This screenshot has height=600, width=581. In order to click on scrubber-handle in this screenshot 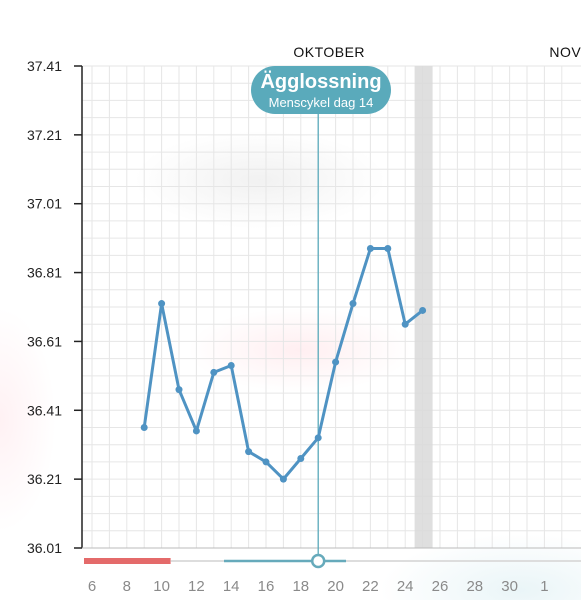, I will do `click(318, 561)`.